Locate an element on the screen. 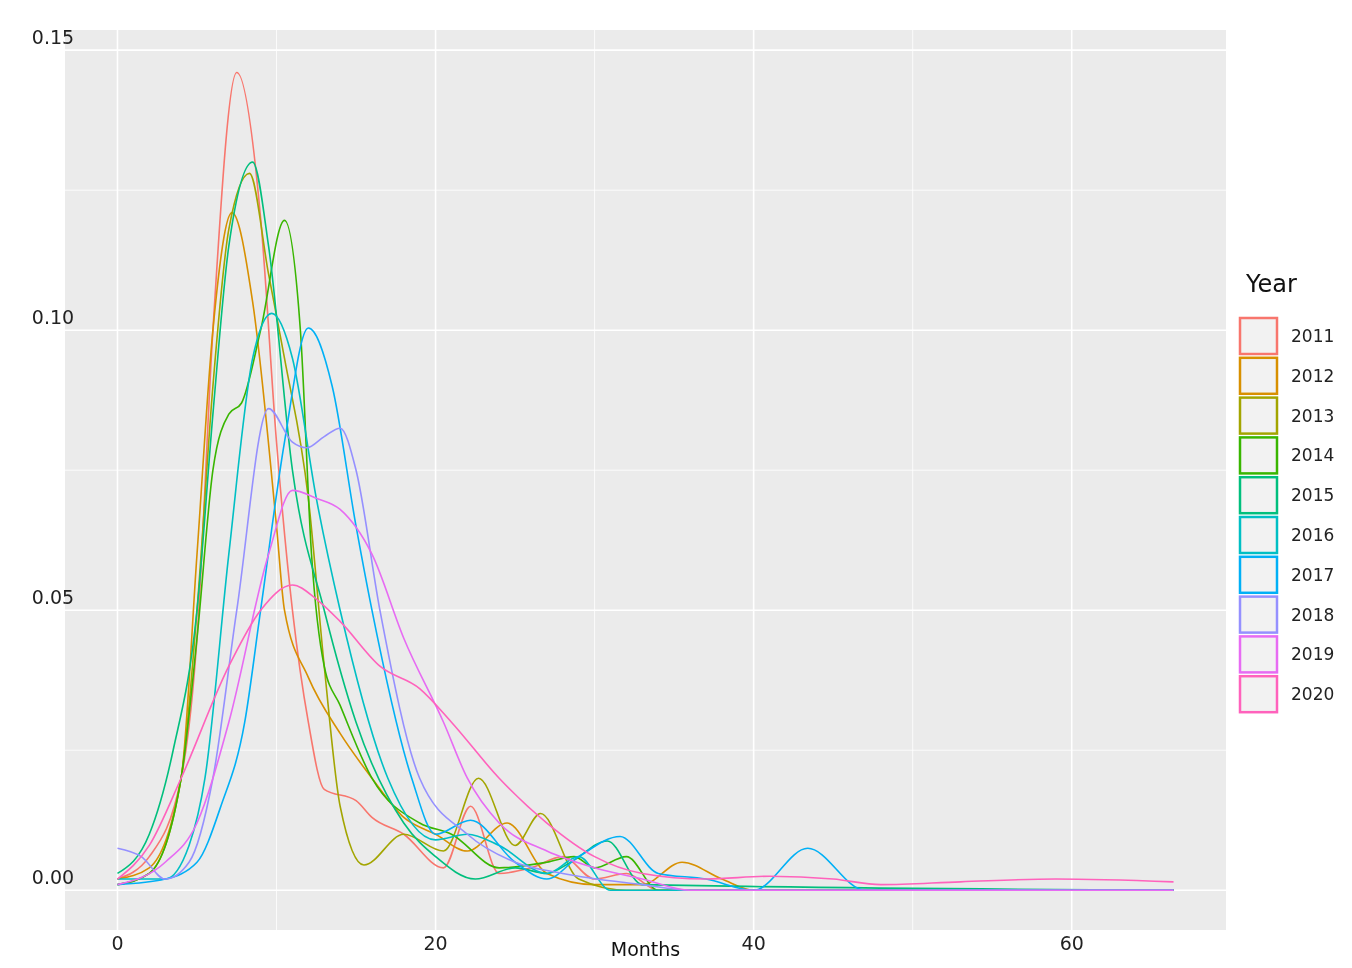 This screenshot has width=1352, height=968. x-axis-title: Months is located at coordinates (645, 949).